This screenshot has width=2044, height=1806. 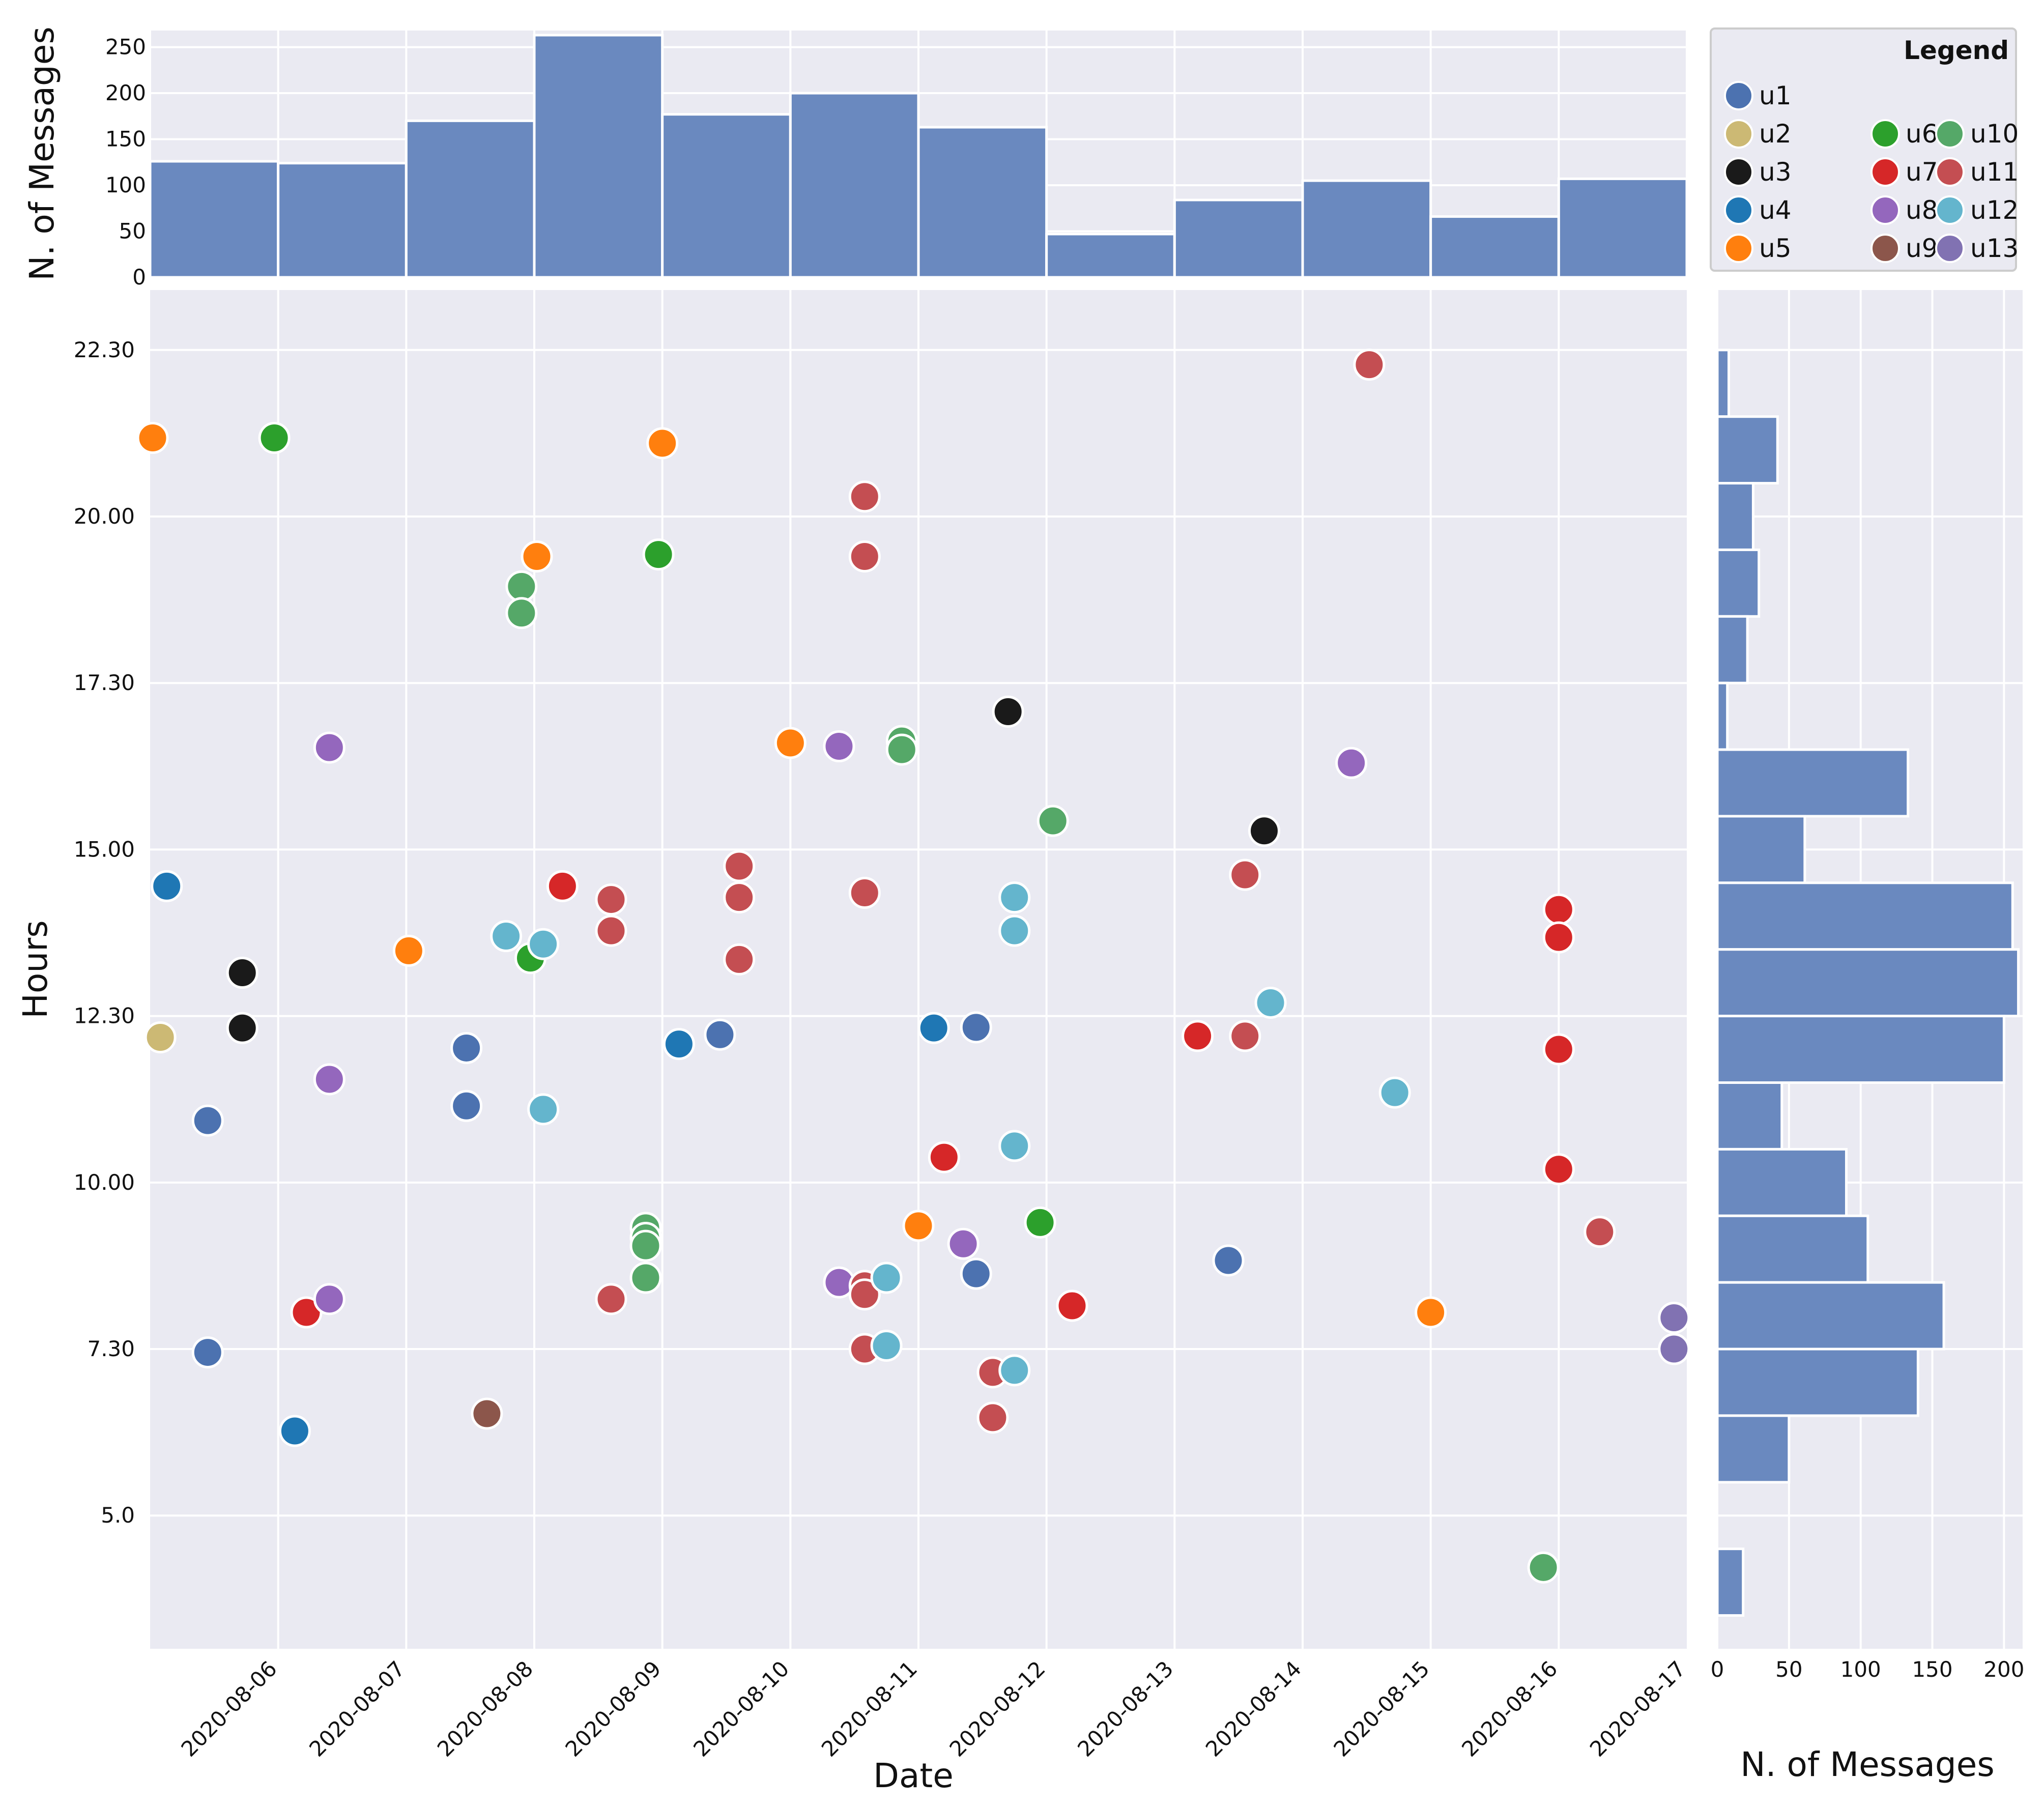 I want to click on scatter-ytick-label: 15.00, so click(x=104, y=850).